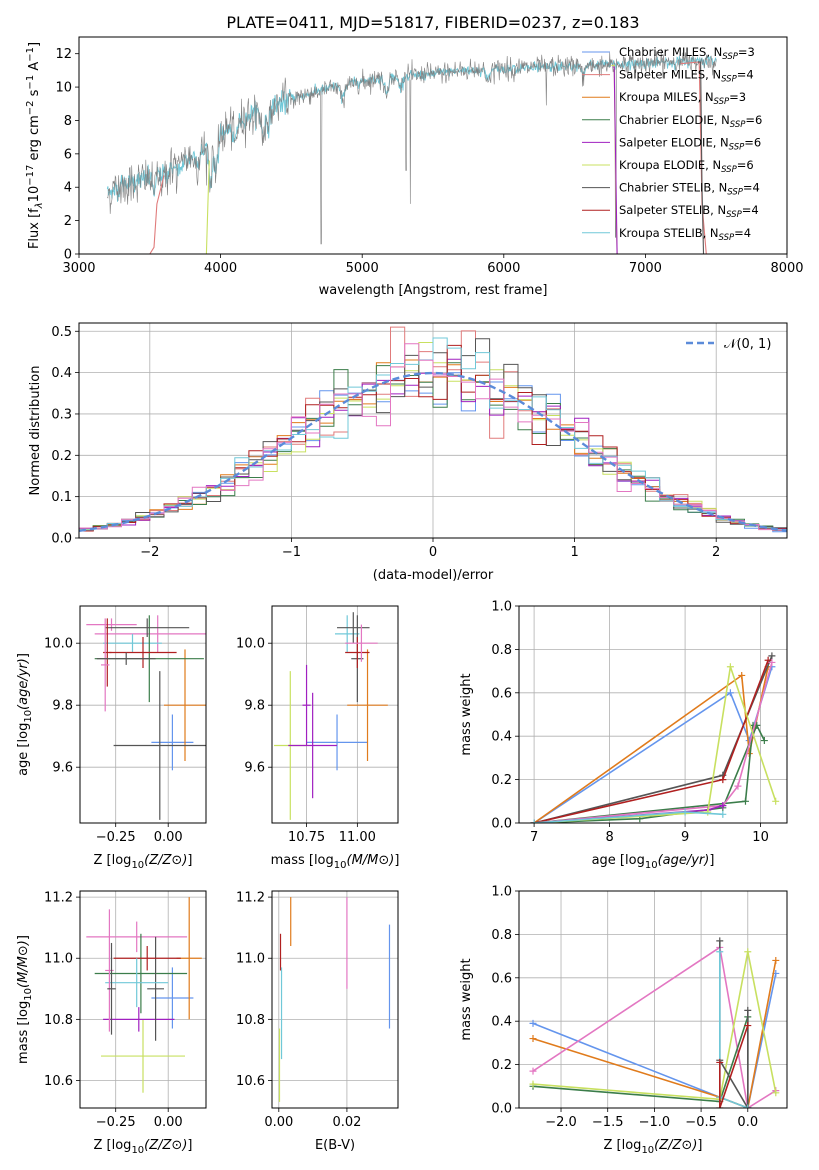 This screenshot has height=1170, width=819. Describe the element at coordinates (670, 52) in the screenshot. I see `legend-name: Chabrier MILES, N` at that location.